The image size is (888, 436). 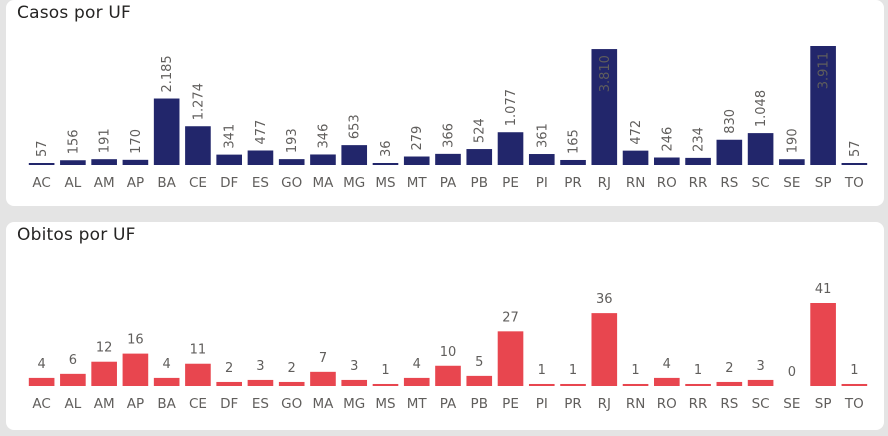 I want to click on data-label-RN: 1, so click(x=635, y=370).